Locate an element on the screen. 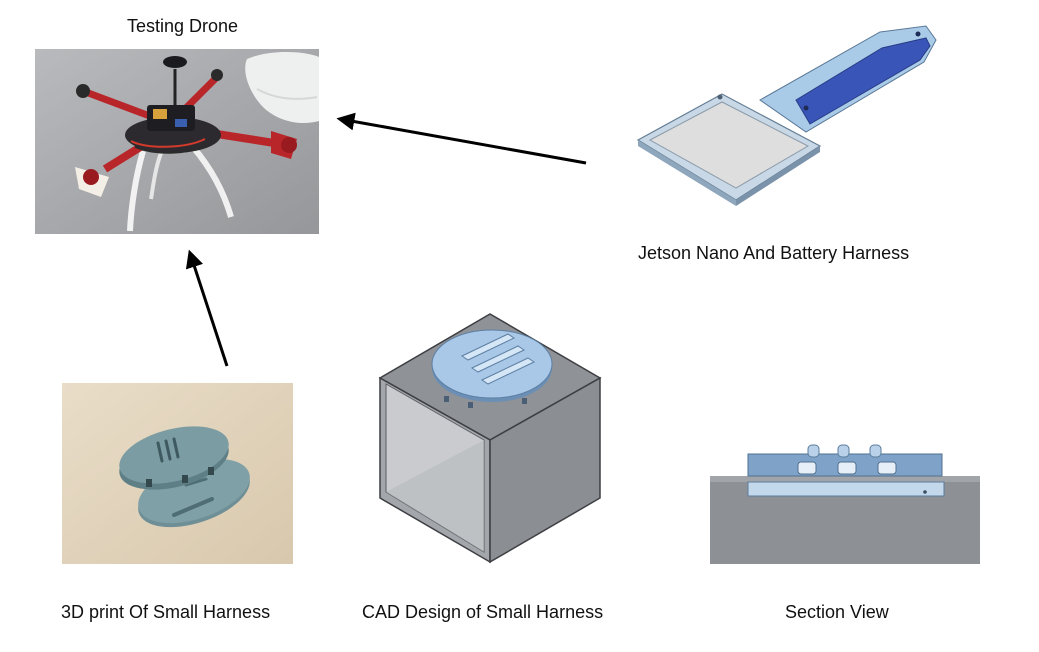 The image size is (1039, 652). arrow-jetson-to-drone is located at coordinates (461, 138).